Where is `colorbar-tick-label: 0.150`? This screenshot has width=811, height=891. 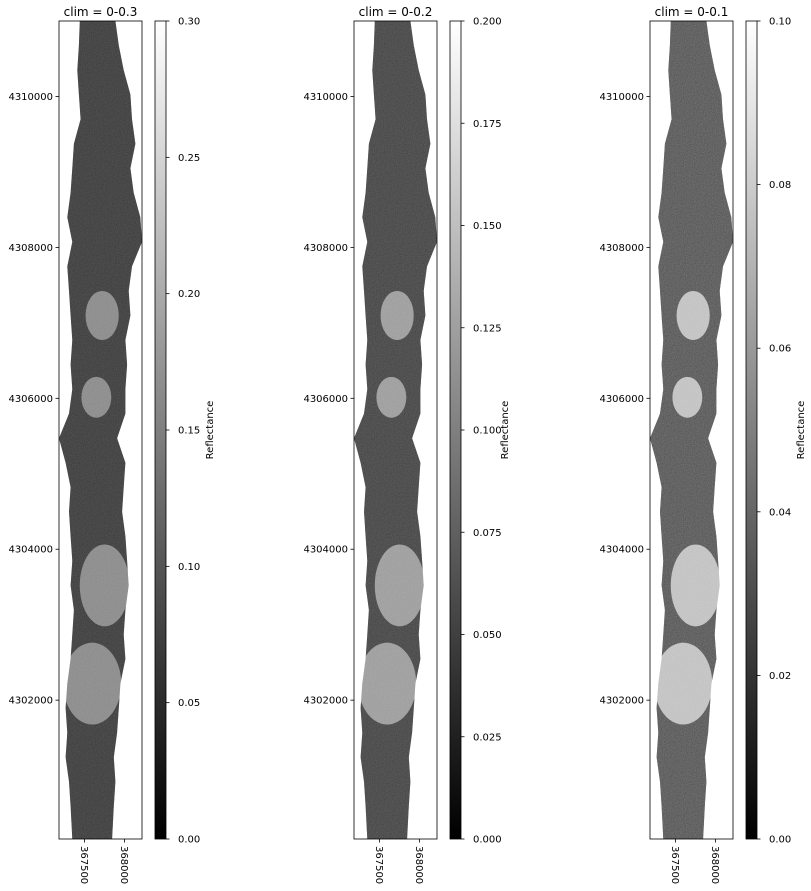
colorbar-tick-label: 0.150 is located at coordinates (487, 226).